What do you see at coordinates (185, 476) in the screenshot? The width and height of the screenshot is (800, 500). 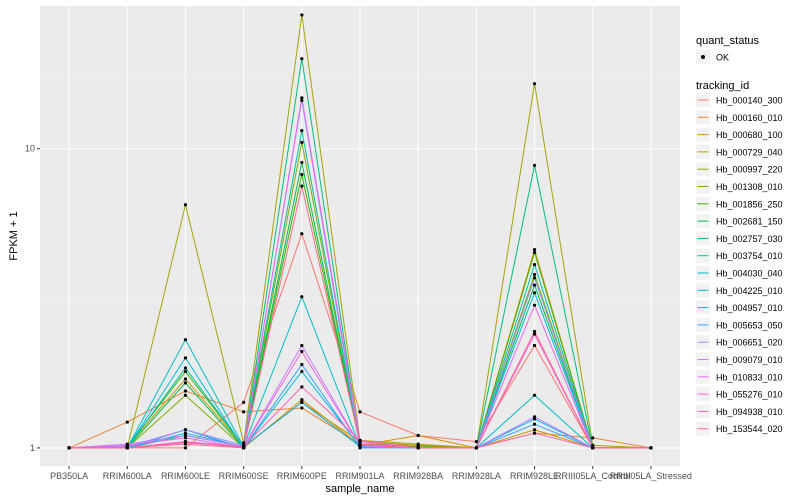 I see `x-tick-label: RRIM600LE` at bounding box center [185, 476].